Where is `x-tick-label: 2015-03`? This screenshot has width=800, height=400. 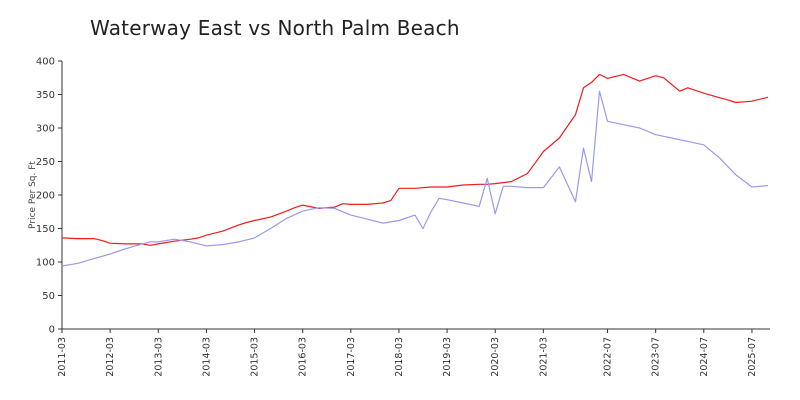 x-tick-label: 2015-03 is located at coordinates (255, 357).